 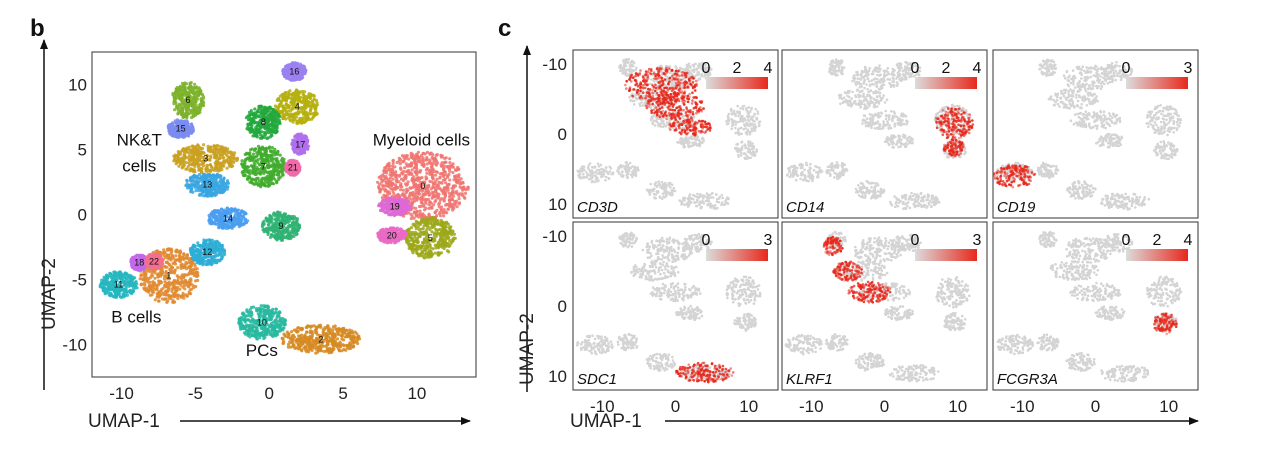 I want to click on cluster-id-label: 2, so click(x=320, y=339).